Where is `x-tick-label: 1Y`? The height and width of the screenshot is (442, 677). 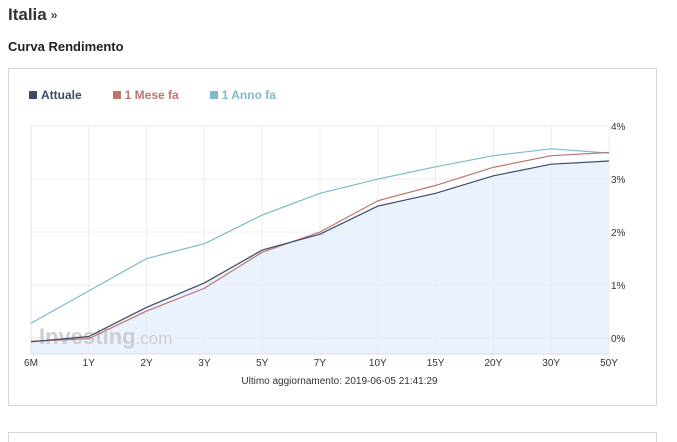 x-tick-label: 1Y is located at coordinates (89, 363).